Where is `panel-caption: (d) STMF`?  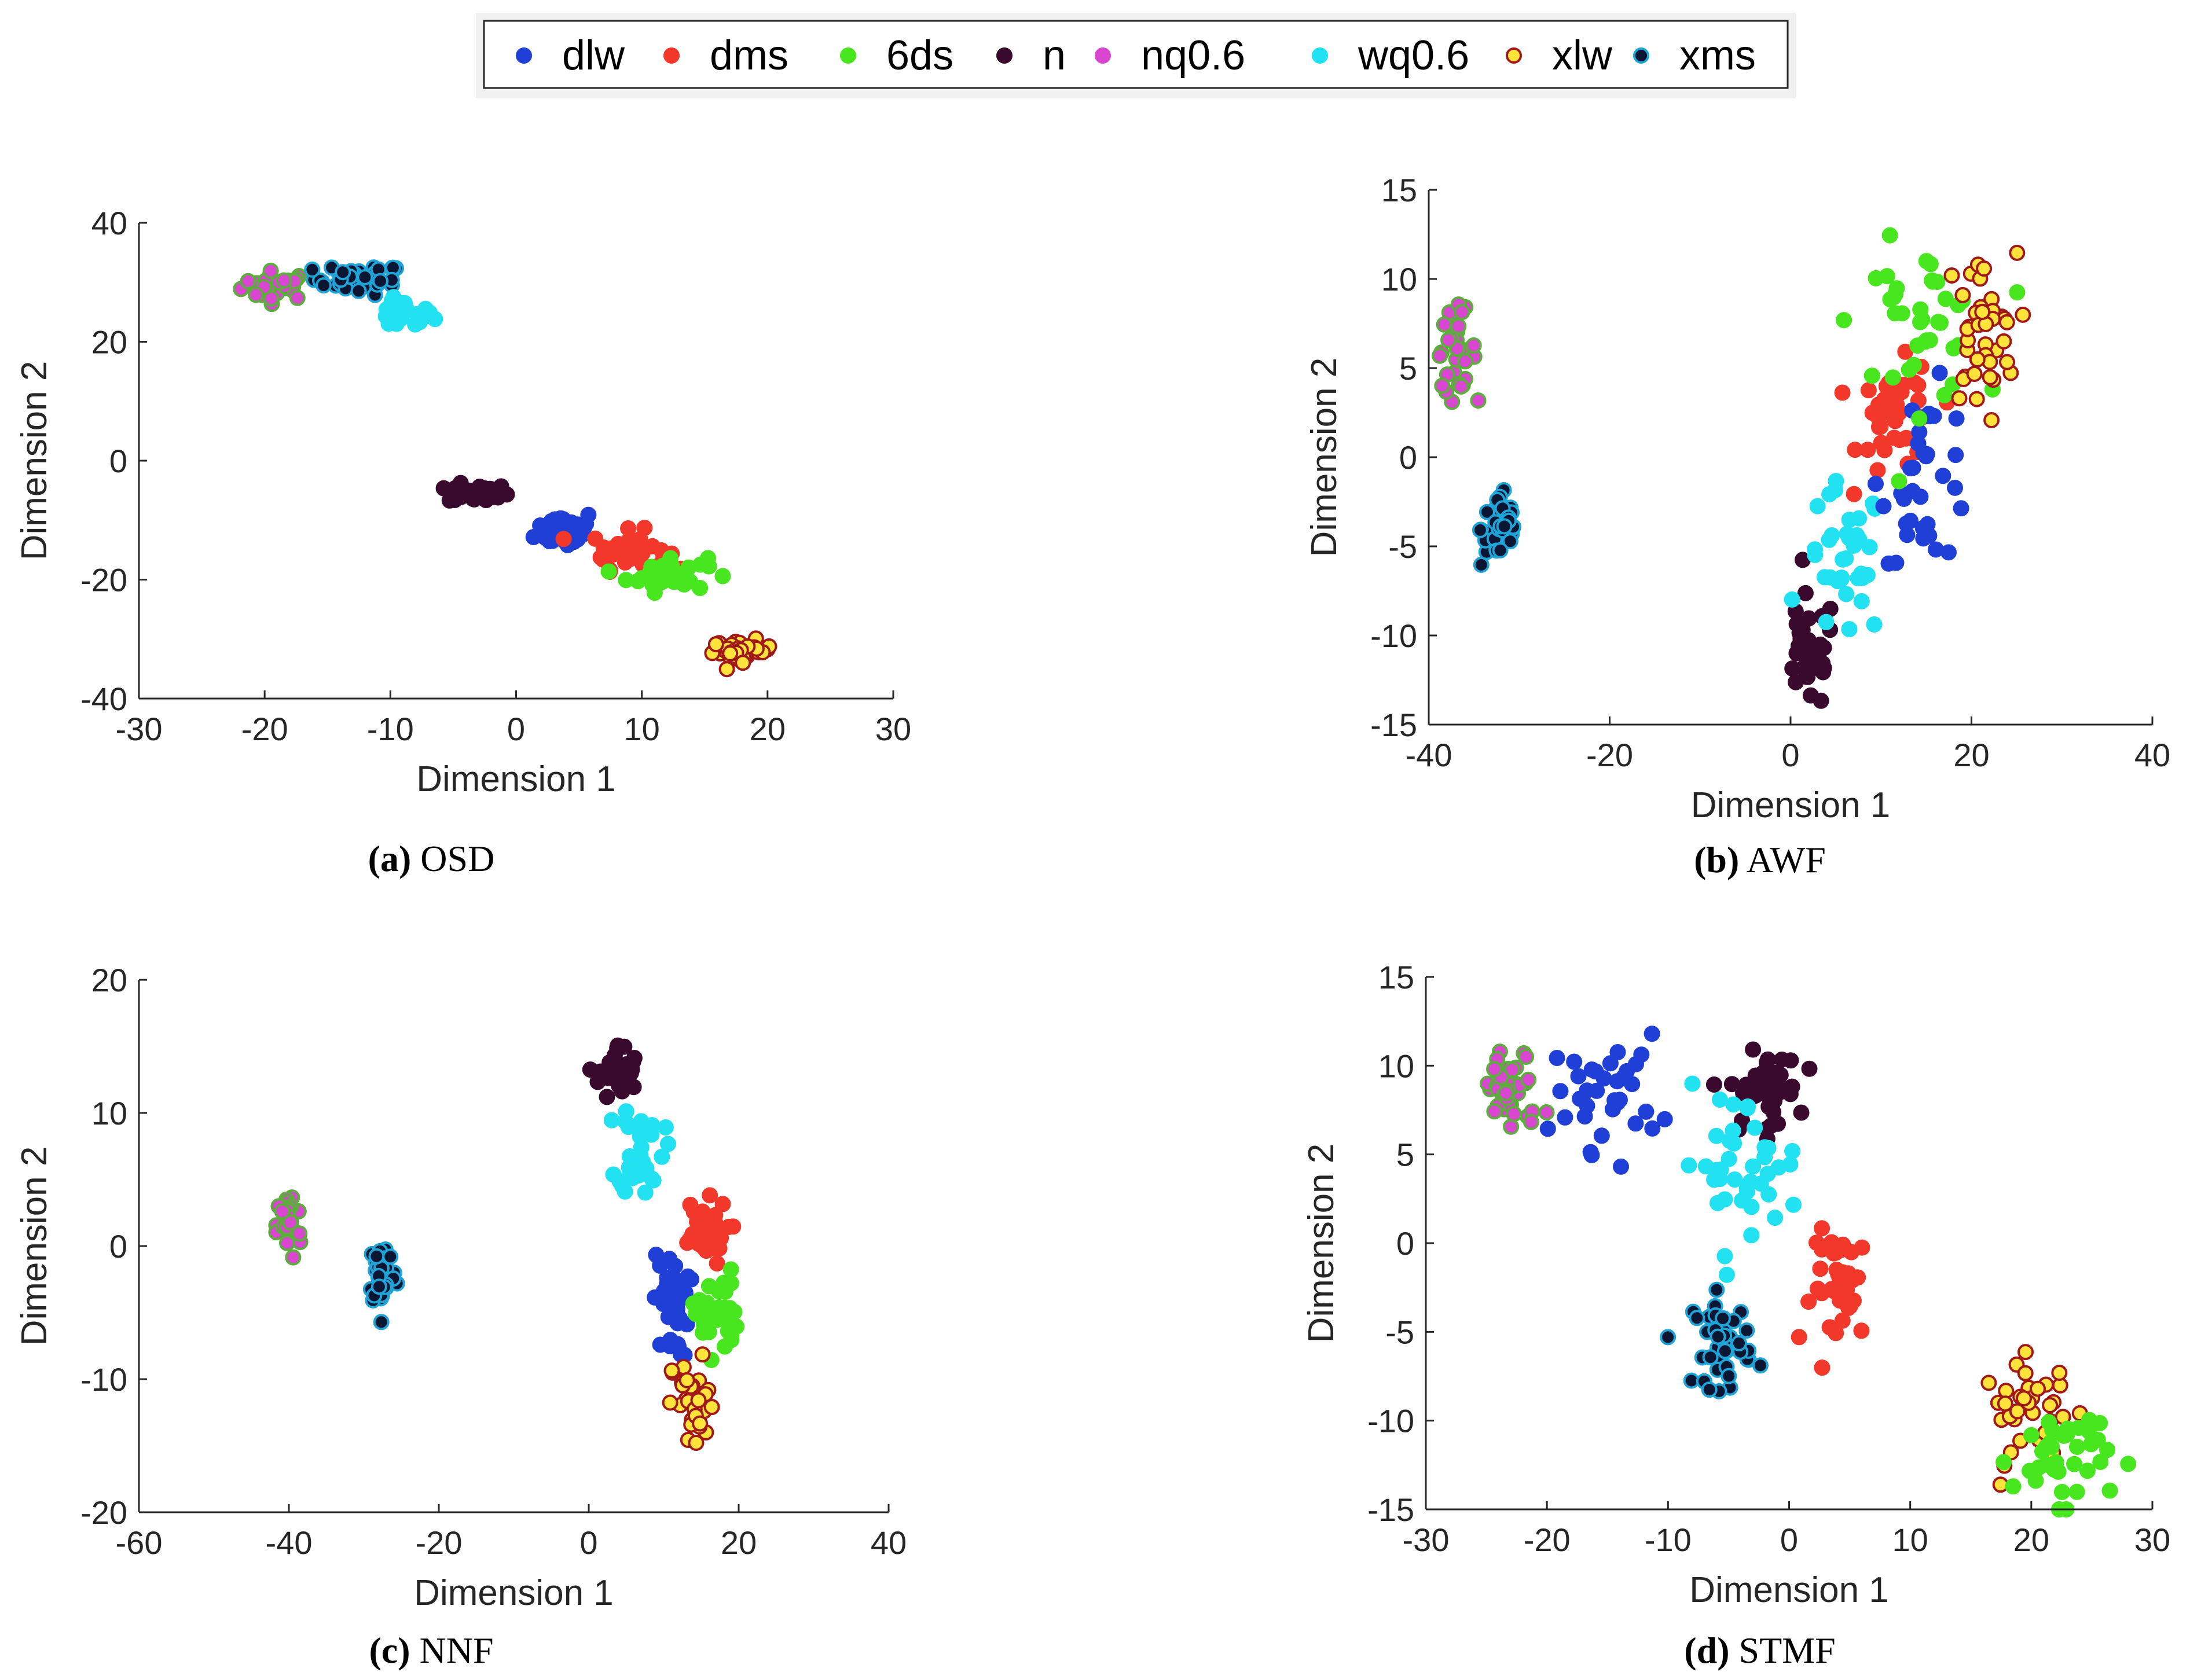
panel-caption: (d) STMF is located at coordinates (1759, 1651).